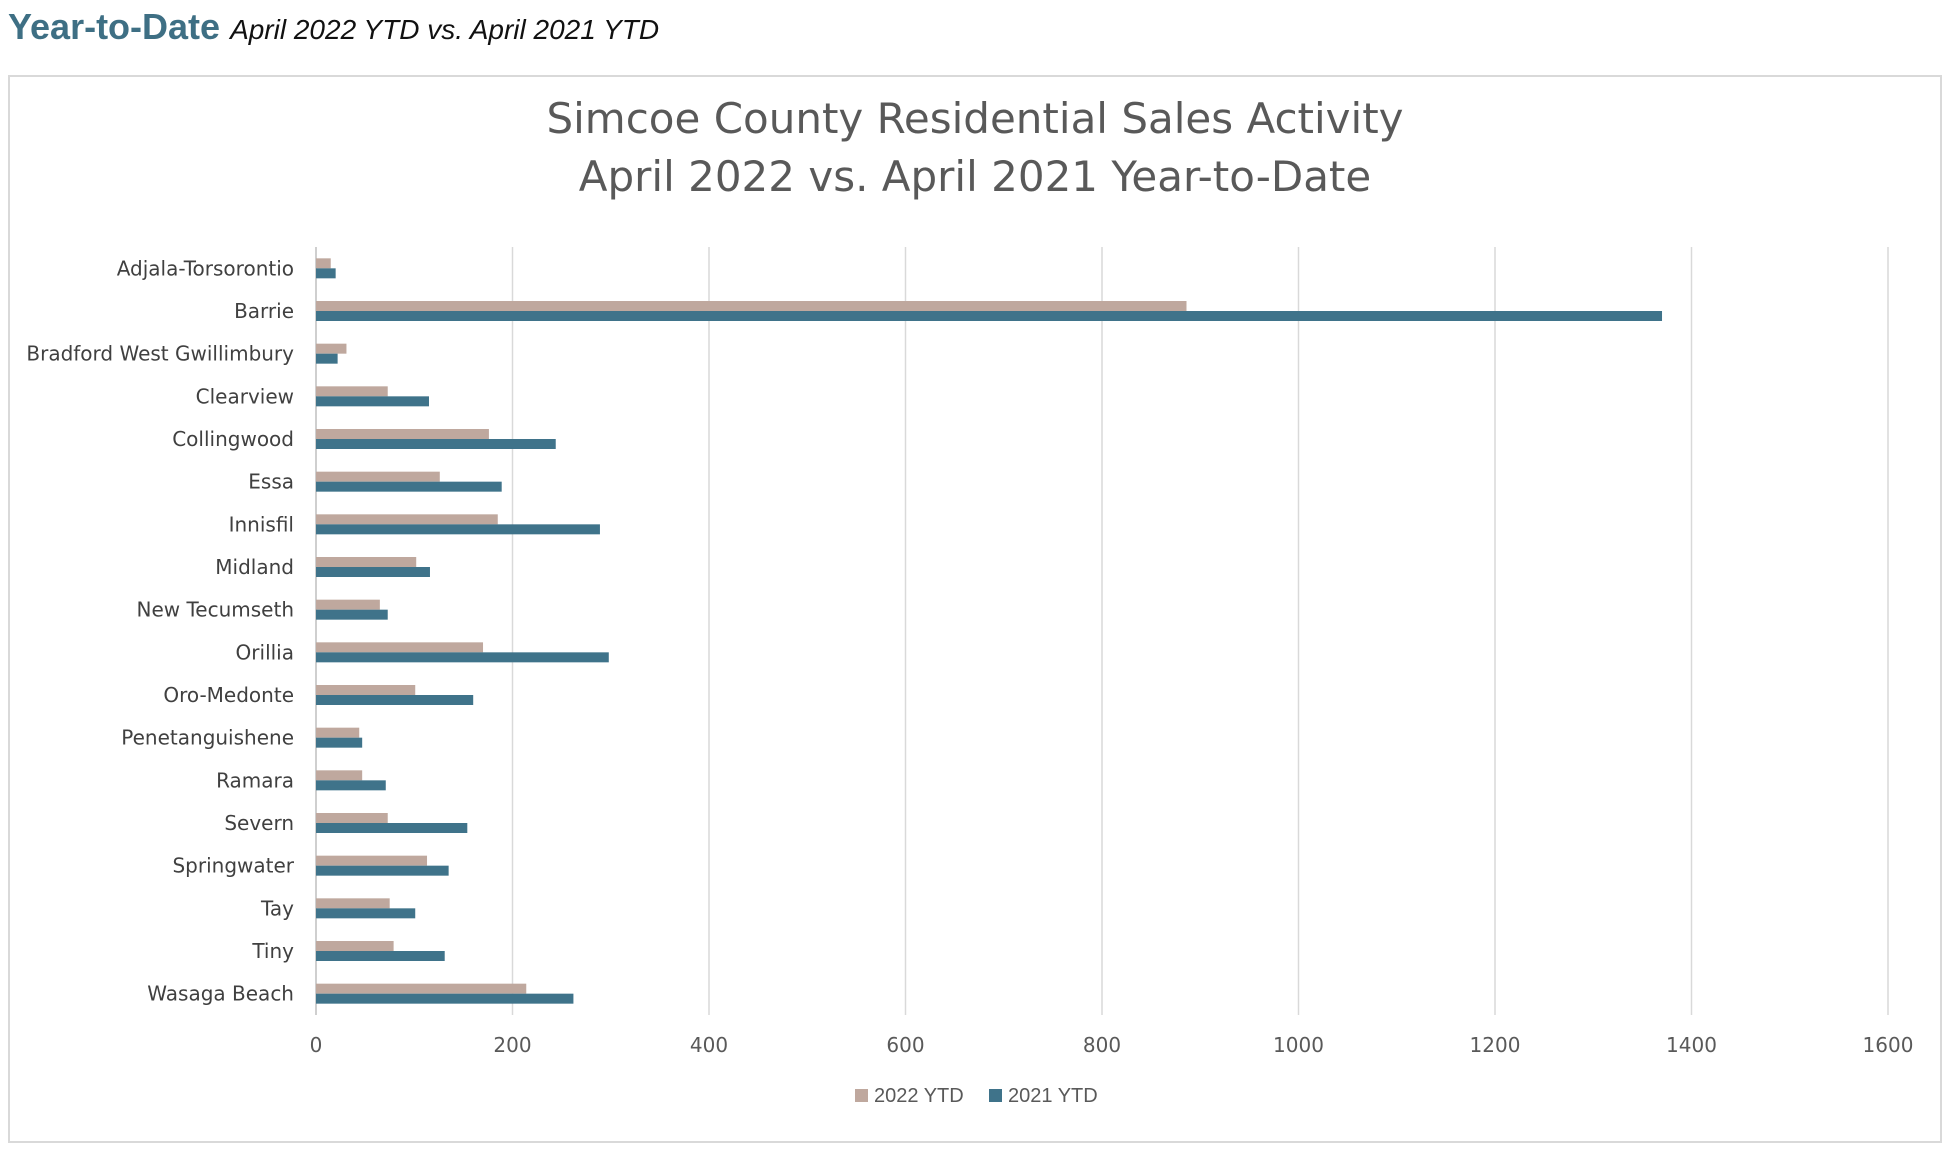  What do you see at coordinates (1495, 1045) in the screenshot?
I see `x-tick-label: 1200` at bounding box center [1495, 1045].